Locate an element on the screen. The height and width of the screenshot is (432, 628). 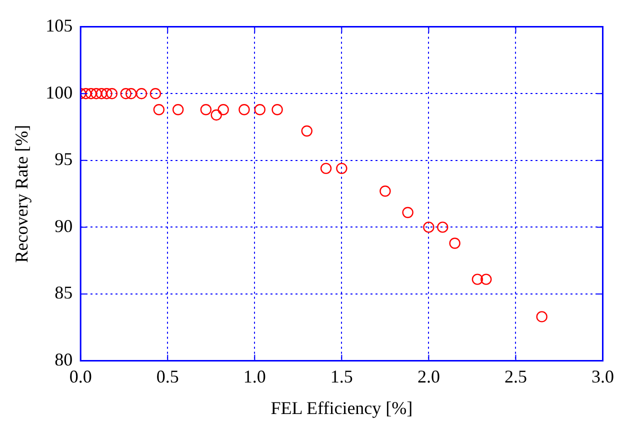
x-tick-label: 2.0 is located at coordinates (428, 376).